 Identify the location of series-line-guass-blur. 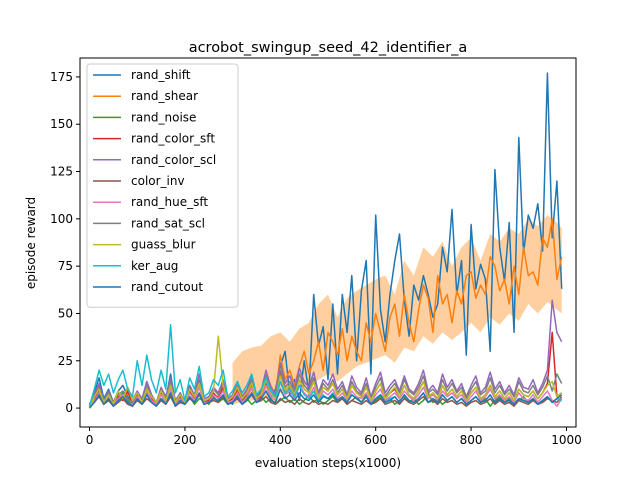
(325, 372).